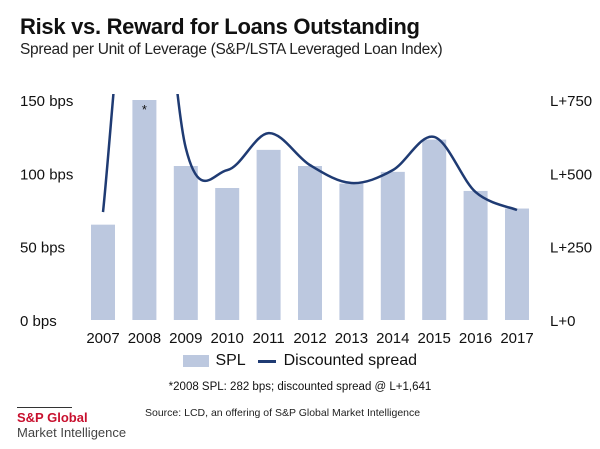  I want to click on x-tick-label-2009: 2009, so click(185, 338).